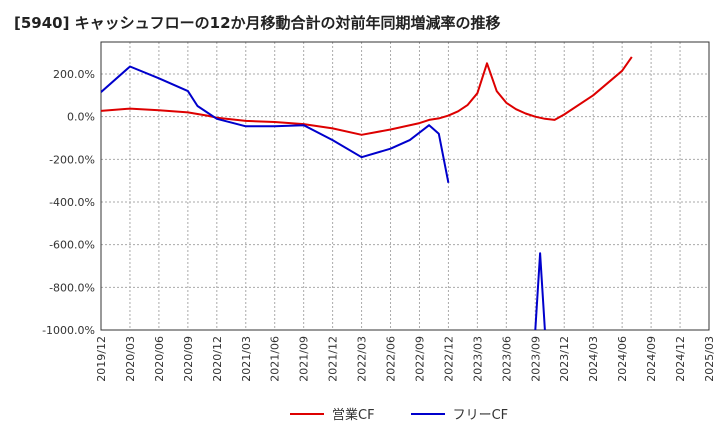 This screenshot has width=720, height=440. What do you see at coordinates (593, 359) in the screenshot?
I see `x-tick-label: 2024/03` at bounding box center [593, 359].